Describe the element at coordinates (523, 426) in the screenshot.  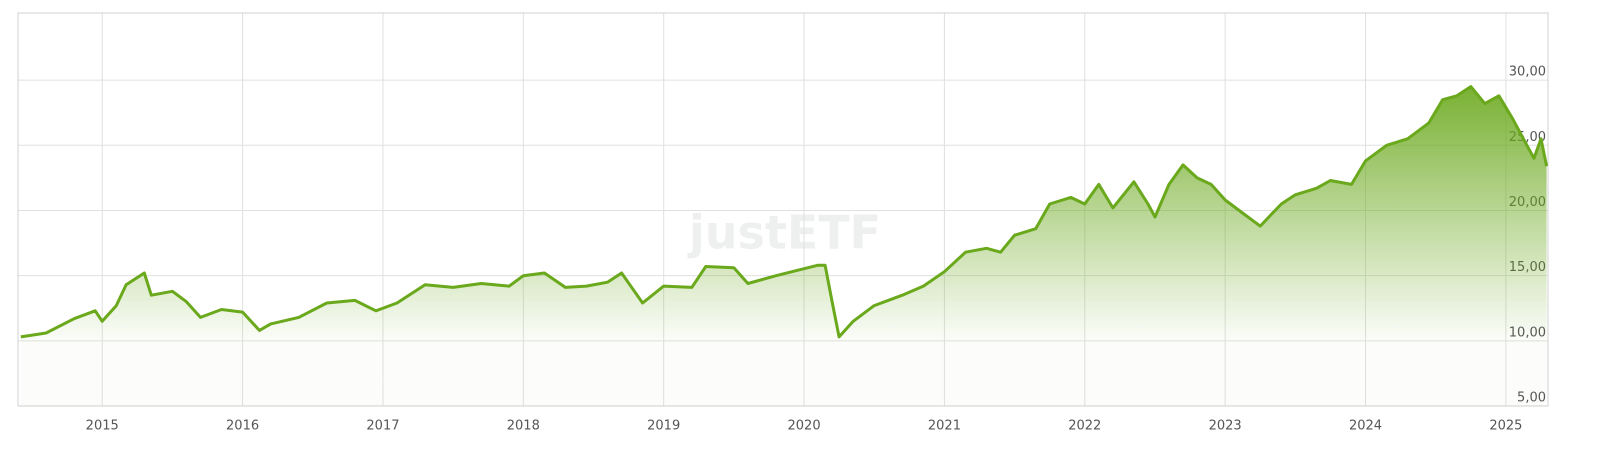
I see `x-tick-label: 2018` at that location.